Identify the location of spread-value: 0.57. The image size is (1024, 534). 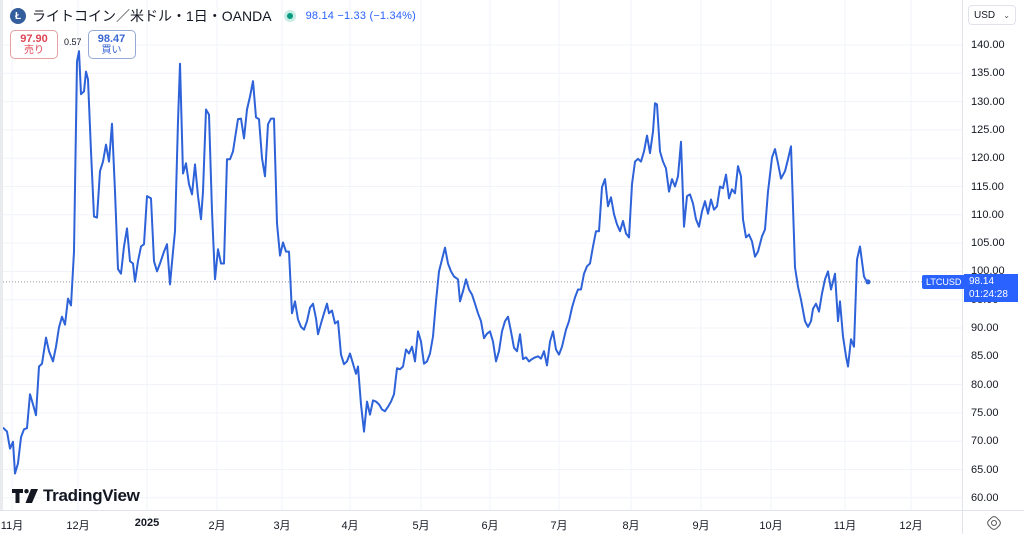
(73, 42).